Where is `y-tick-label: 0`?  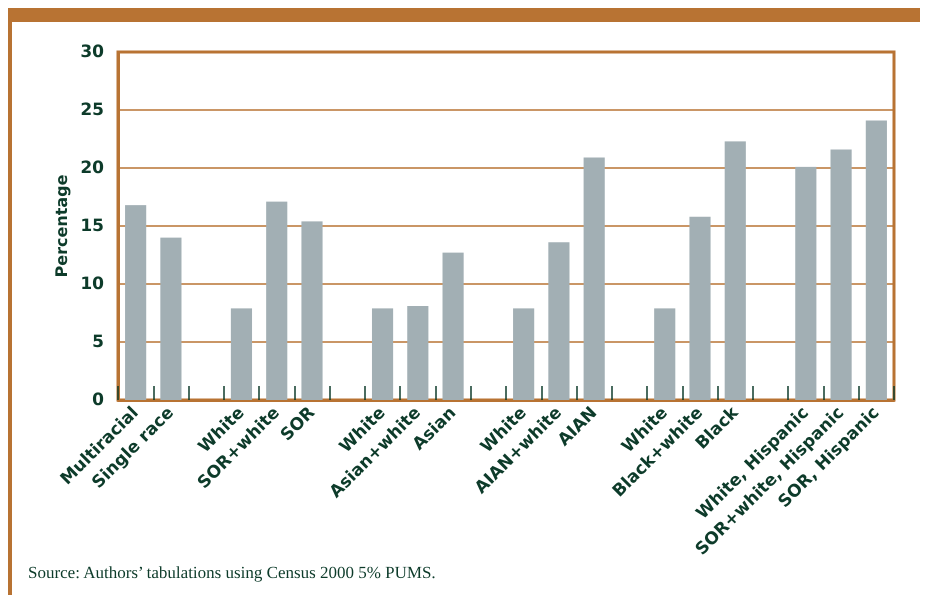
y-tick-label: 0 is located at coordinates (98, 400).